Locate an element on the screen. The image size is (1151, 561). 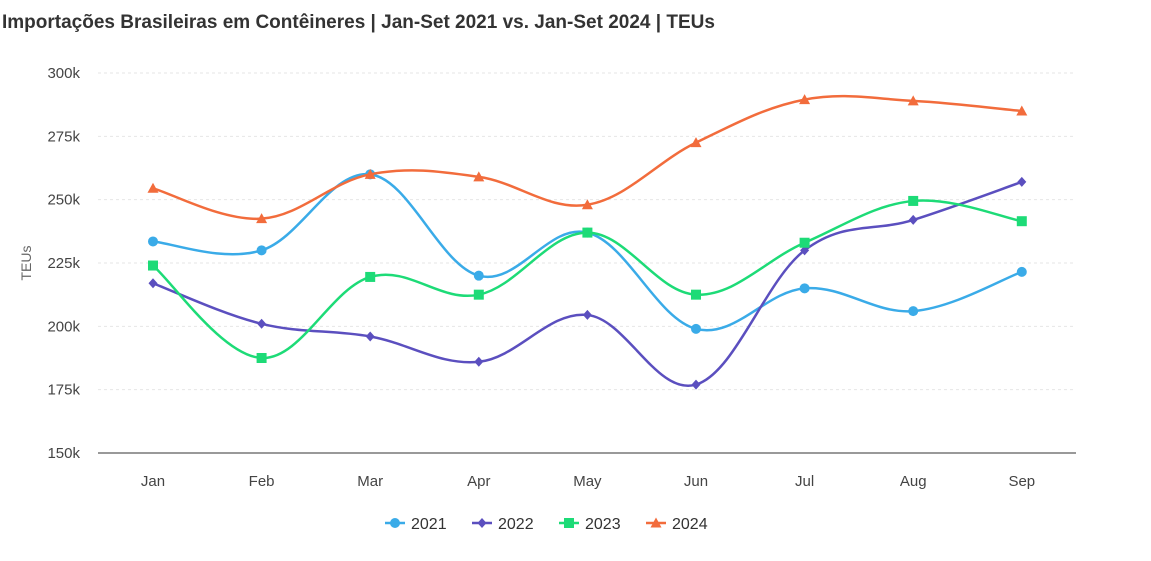
y-tick-label: 200k is located at coordinates (63, 326).